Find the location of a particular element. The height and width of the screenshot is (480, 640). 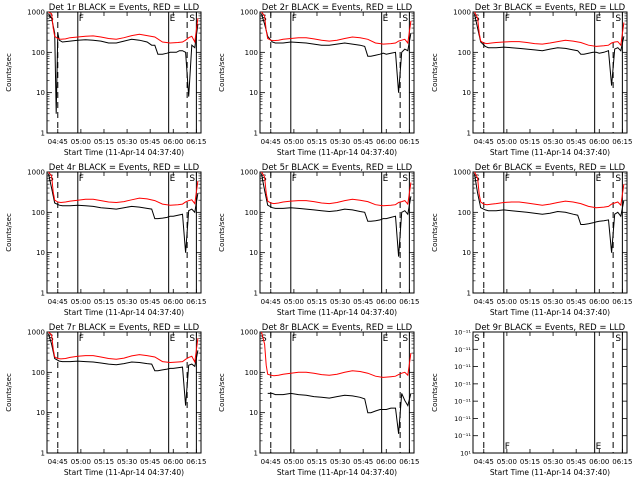

panel-title: Det 1r BLACK = Events, RED = LLD is located at coordinates (124, 8).